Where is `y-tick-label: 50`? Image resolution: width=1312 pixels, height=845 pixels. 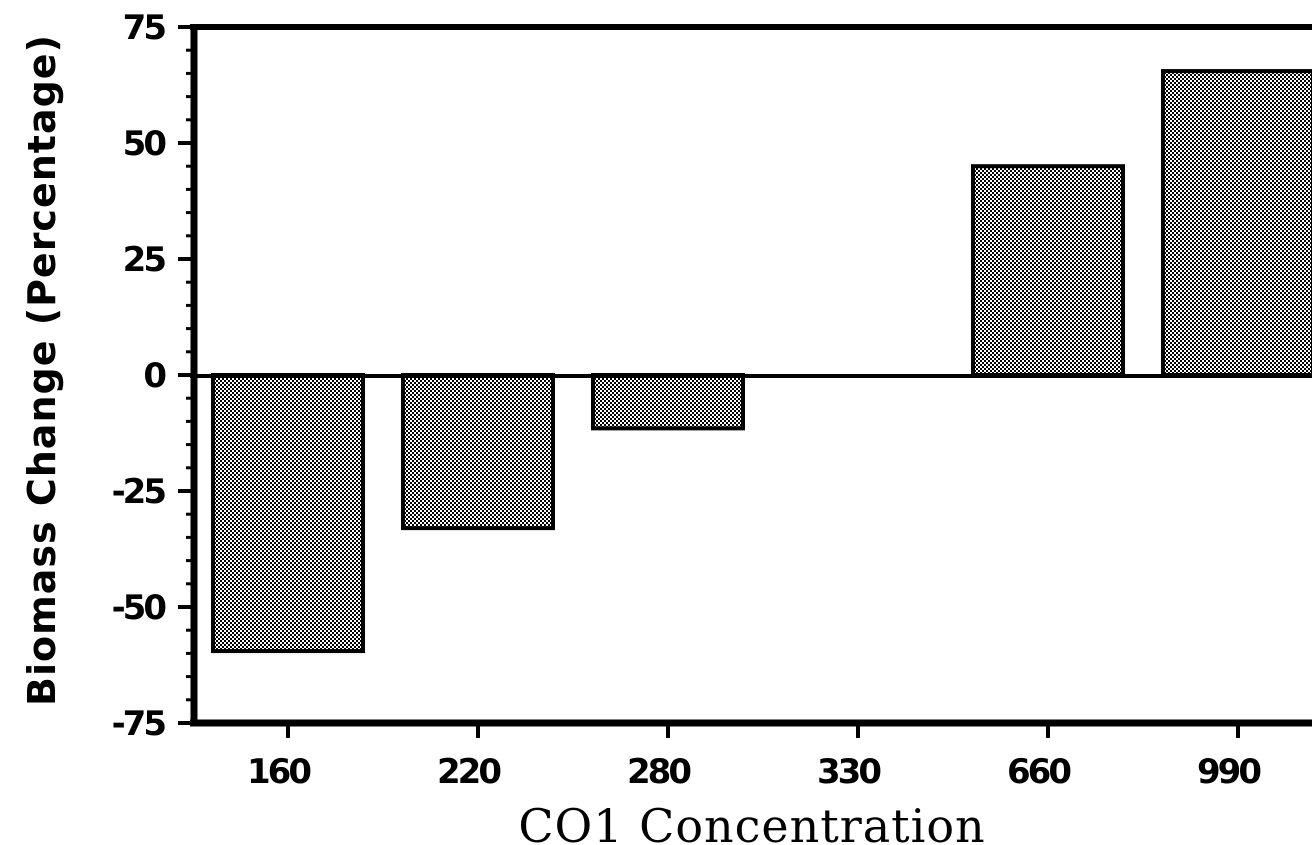 y-tick-label: 50 is located at coordinates (145, 144).